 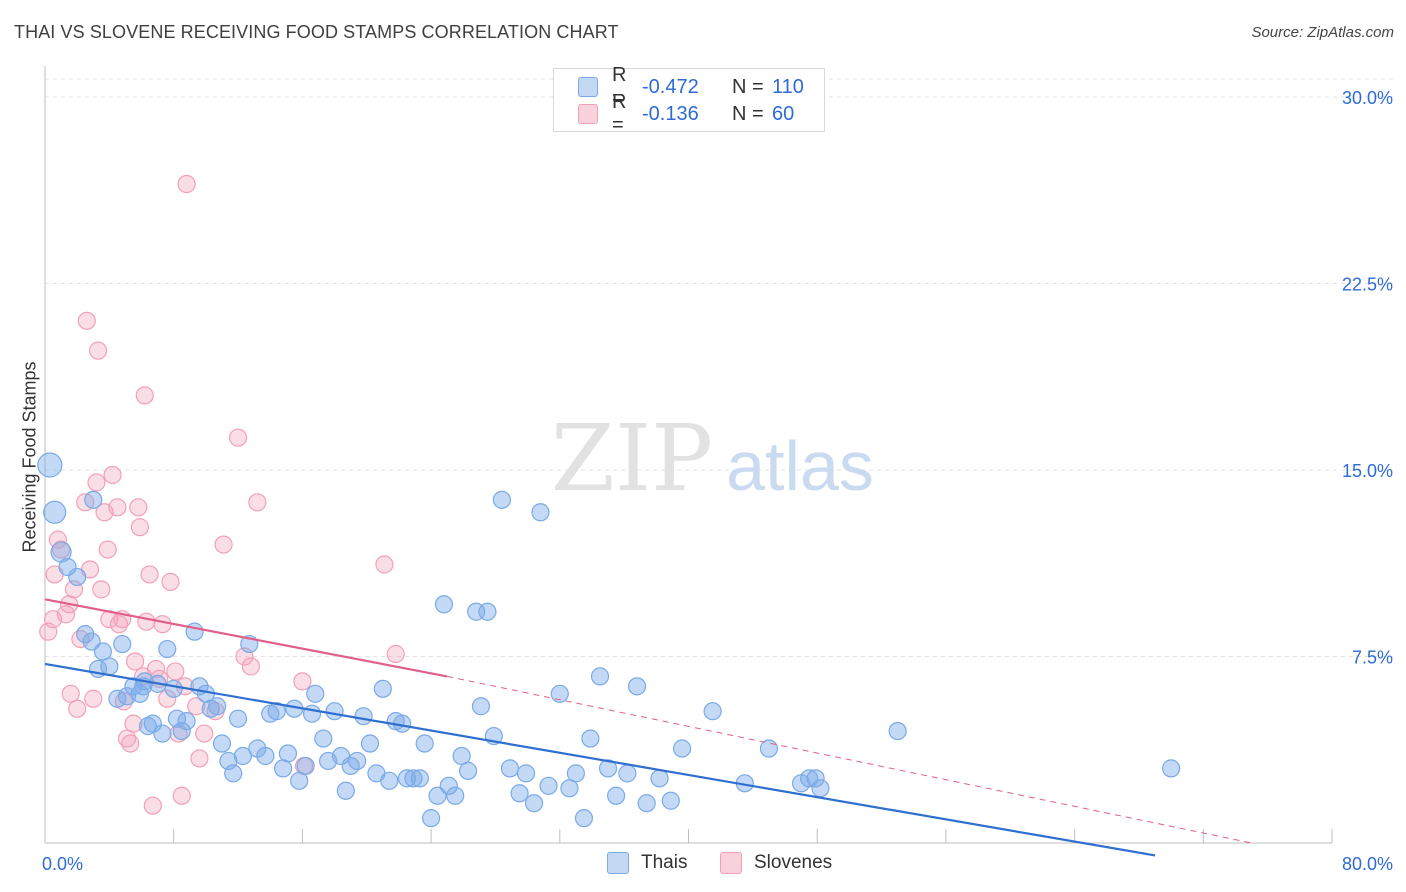 What do you see at coordinates (29, 457) in the screenshot?
I see `y-axis-label: Receiving Food Stamps` at bounding box center [29, 457].